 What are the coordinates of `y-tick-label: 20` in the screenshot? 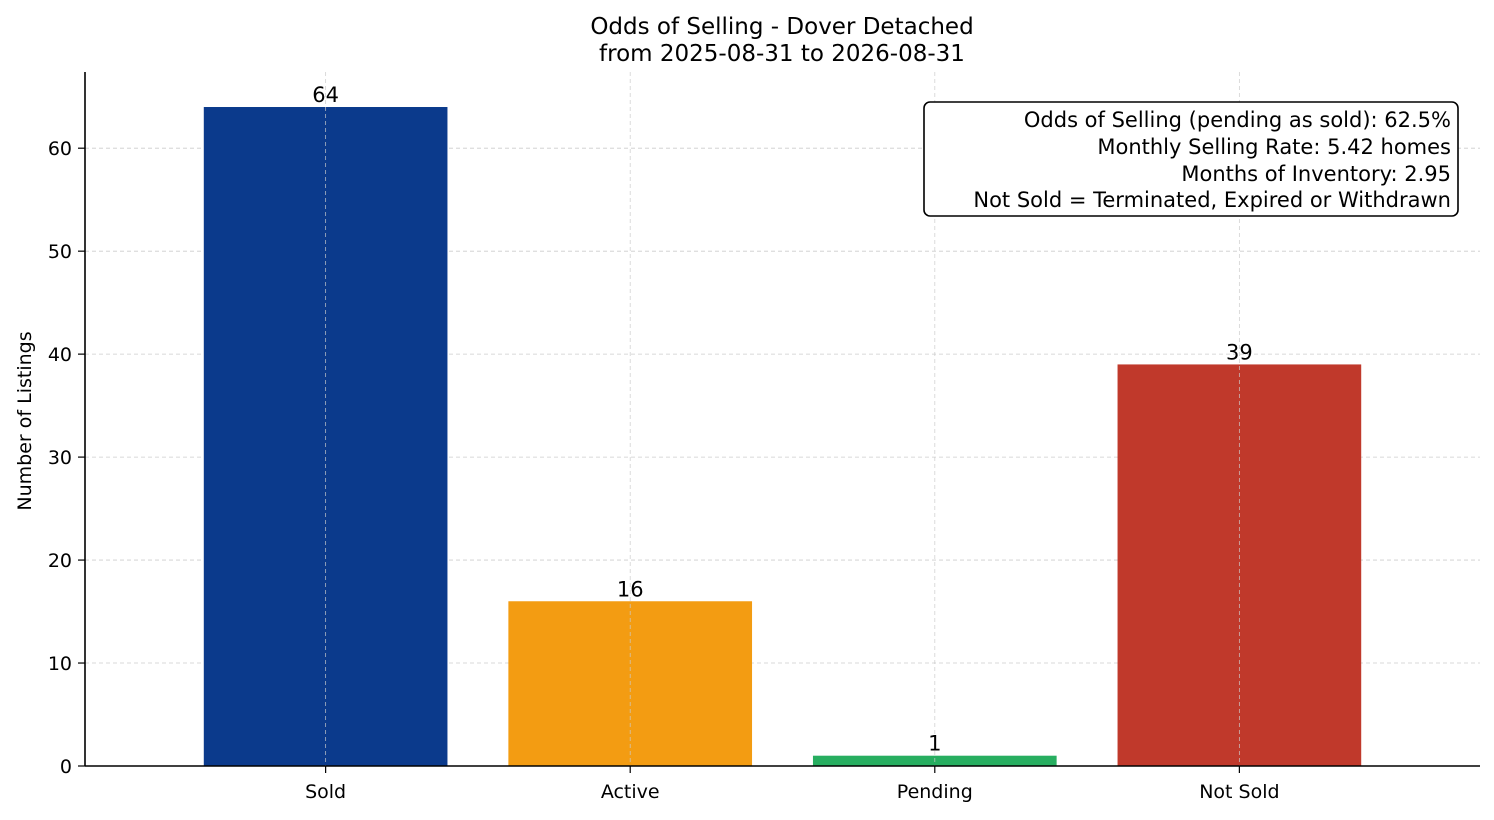 It's located at (60, 561).